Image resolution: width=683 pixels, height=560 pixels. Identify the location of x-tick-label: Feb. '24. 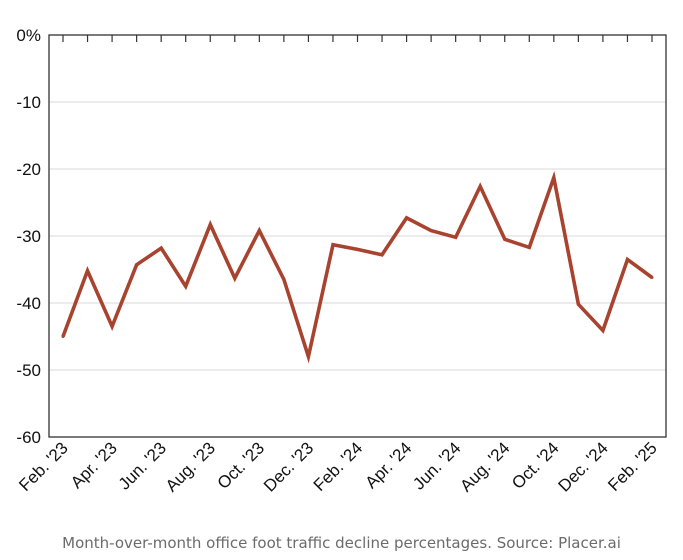
(338, 466).